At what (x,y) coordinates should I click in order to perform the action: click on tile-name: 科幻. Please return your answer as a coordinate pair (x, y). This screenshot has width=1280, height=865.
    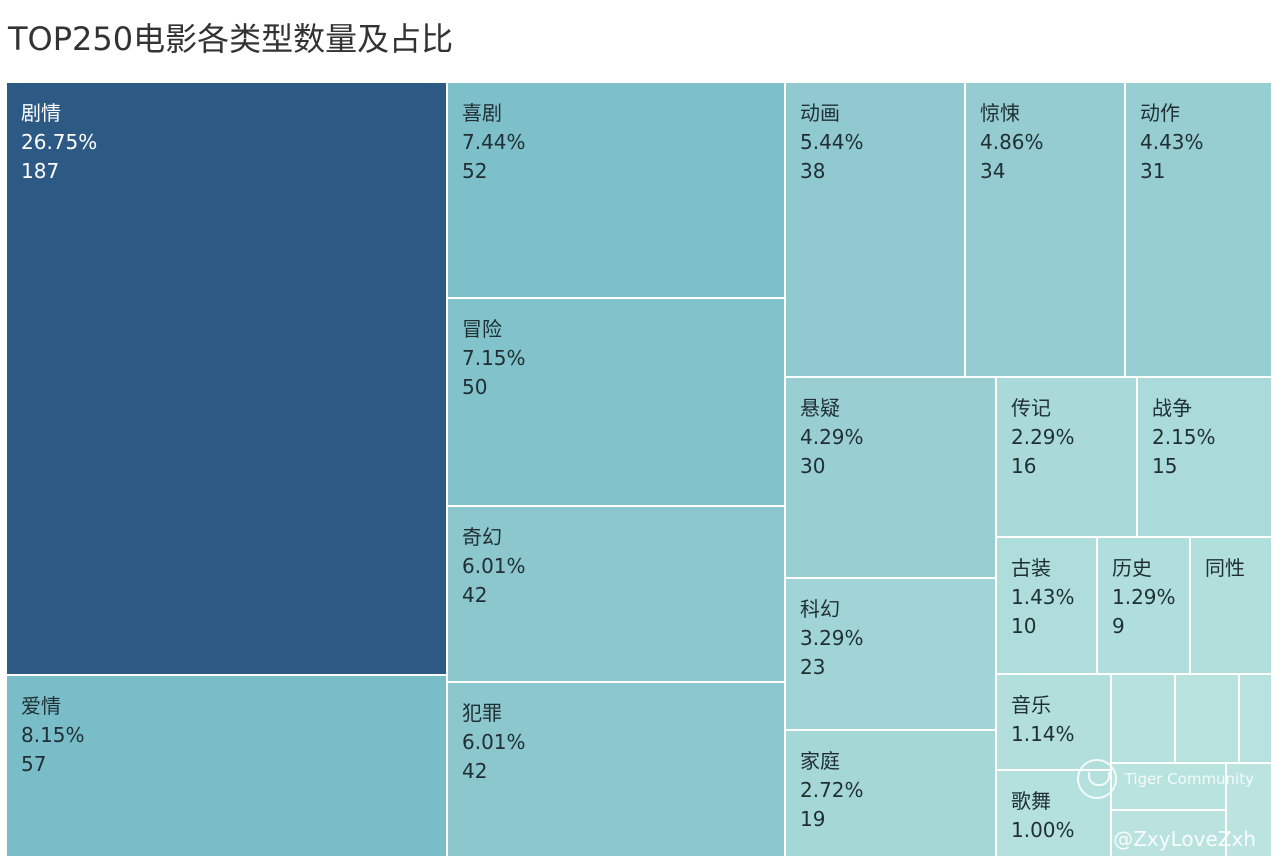
    Looking at the image, I should click on (820, 609).